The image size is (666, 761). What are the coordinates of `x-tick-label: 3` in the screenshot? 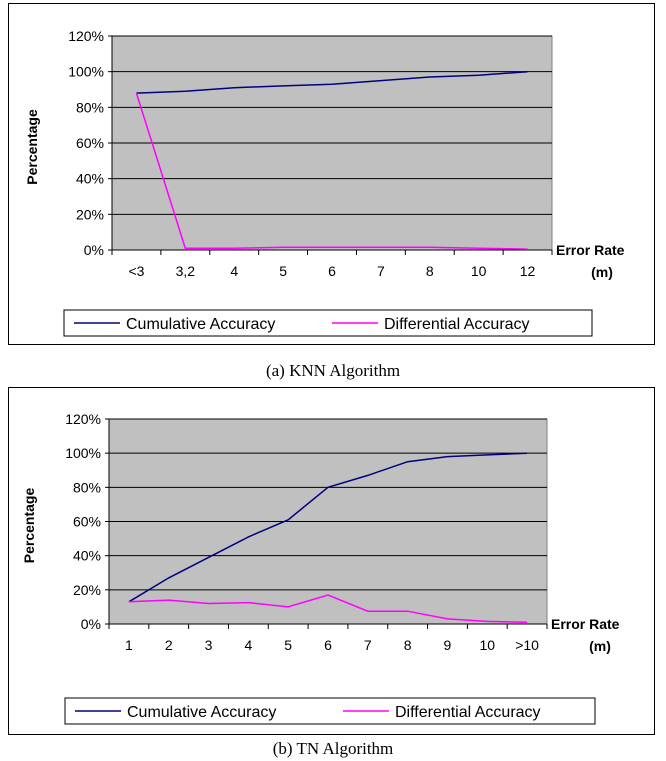 It's located at (209, 645).